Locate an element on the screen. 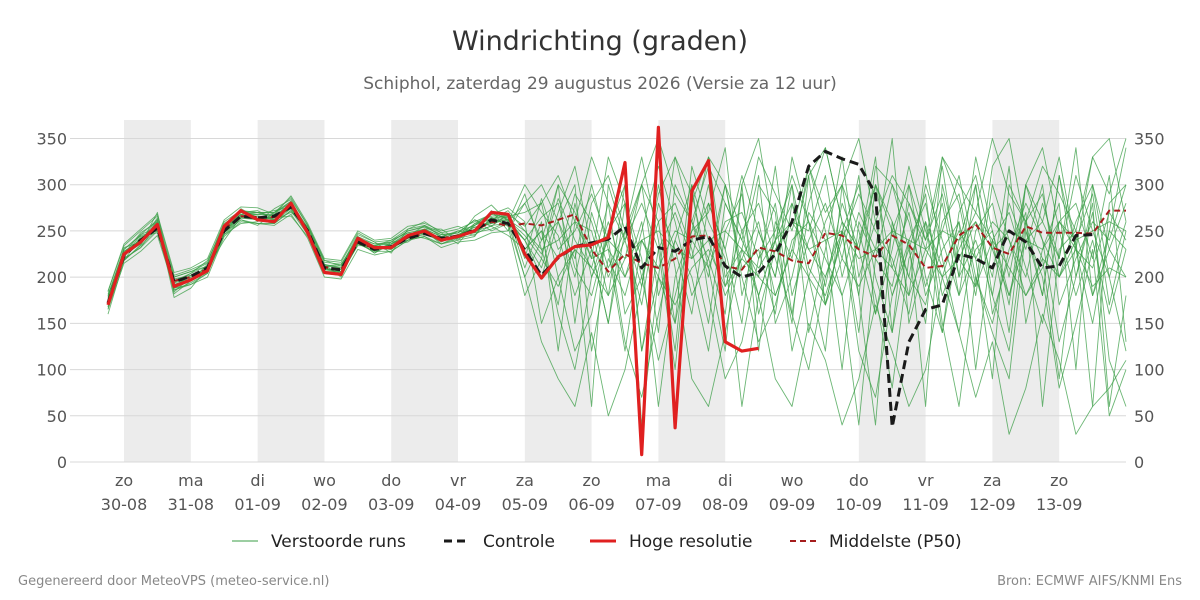  x-tick-date: 12-09 is located at coordinates (992, 504).